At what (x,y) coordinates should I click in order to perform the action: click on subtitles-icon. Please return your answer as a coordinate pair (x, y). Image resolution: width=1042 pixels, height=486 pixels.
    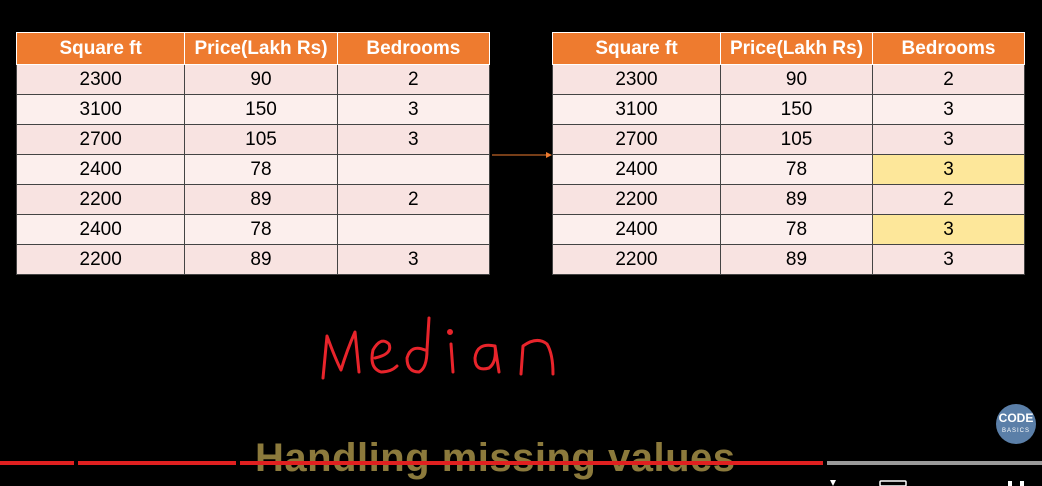
    Looking at the image, I should click on (893, 483).